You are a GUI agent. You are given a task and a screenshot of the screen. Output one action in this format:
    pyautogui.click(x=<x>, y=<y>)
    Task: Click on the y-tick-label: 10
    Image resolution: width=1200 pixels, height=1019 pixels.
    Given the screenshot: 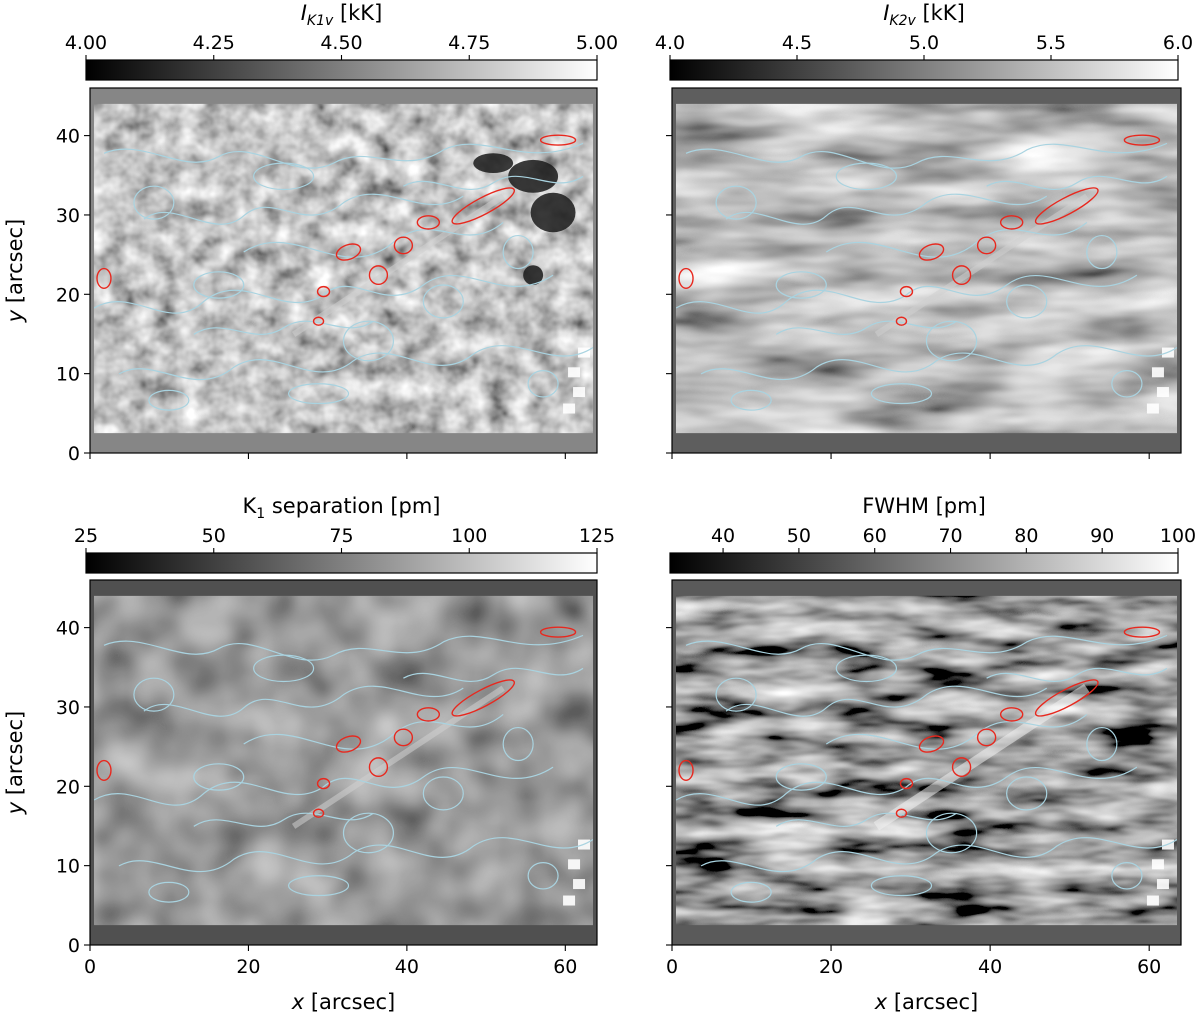 What is the action you would take?
    pyautogui.click(x=68, y=867)
    